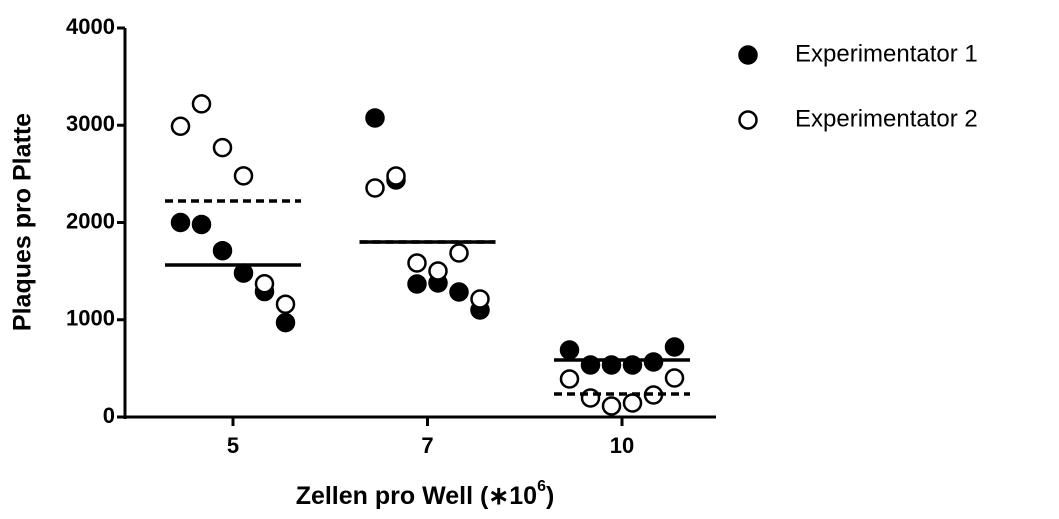 This screenshot has width=1059, height=519. Describe the element at coordinates (90, 318) in the screenshot. I see `y-tick-label: 1000` at that location.